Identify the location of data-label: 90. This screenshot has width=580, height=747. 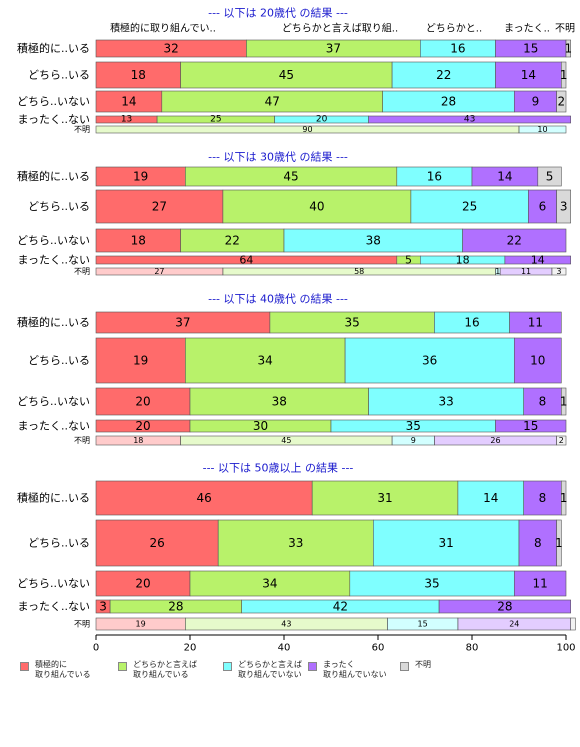
(307, 129).